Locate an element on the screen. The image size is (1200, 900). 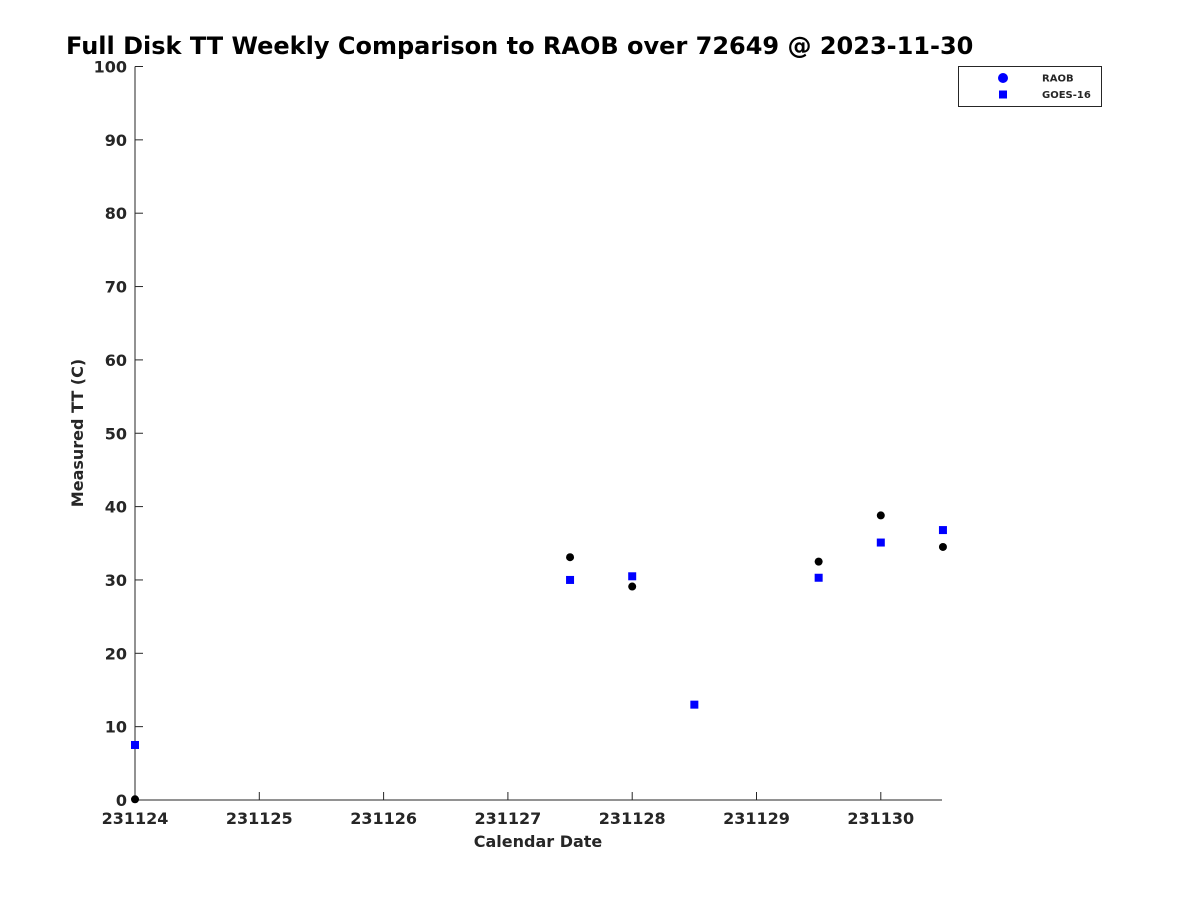
y-tick-label: 50 is located at coordinates (116, 433).